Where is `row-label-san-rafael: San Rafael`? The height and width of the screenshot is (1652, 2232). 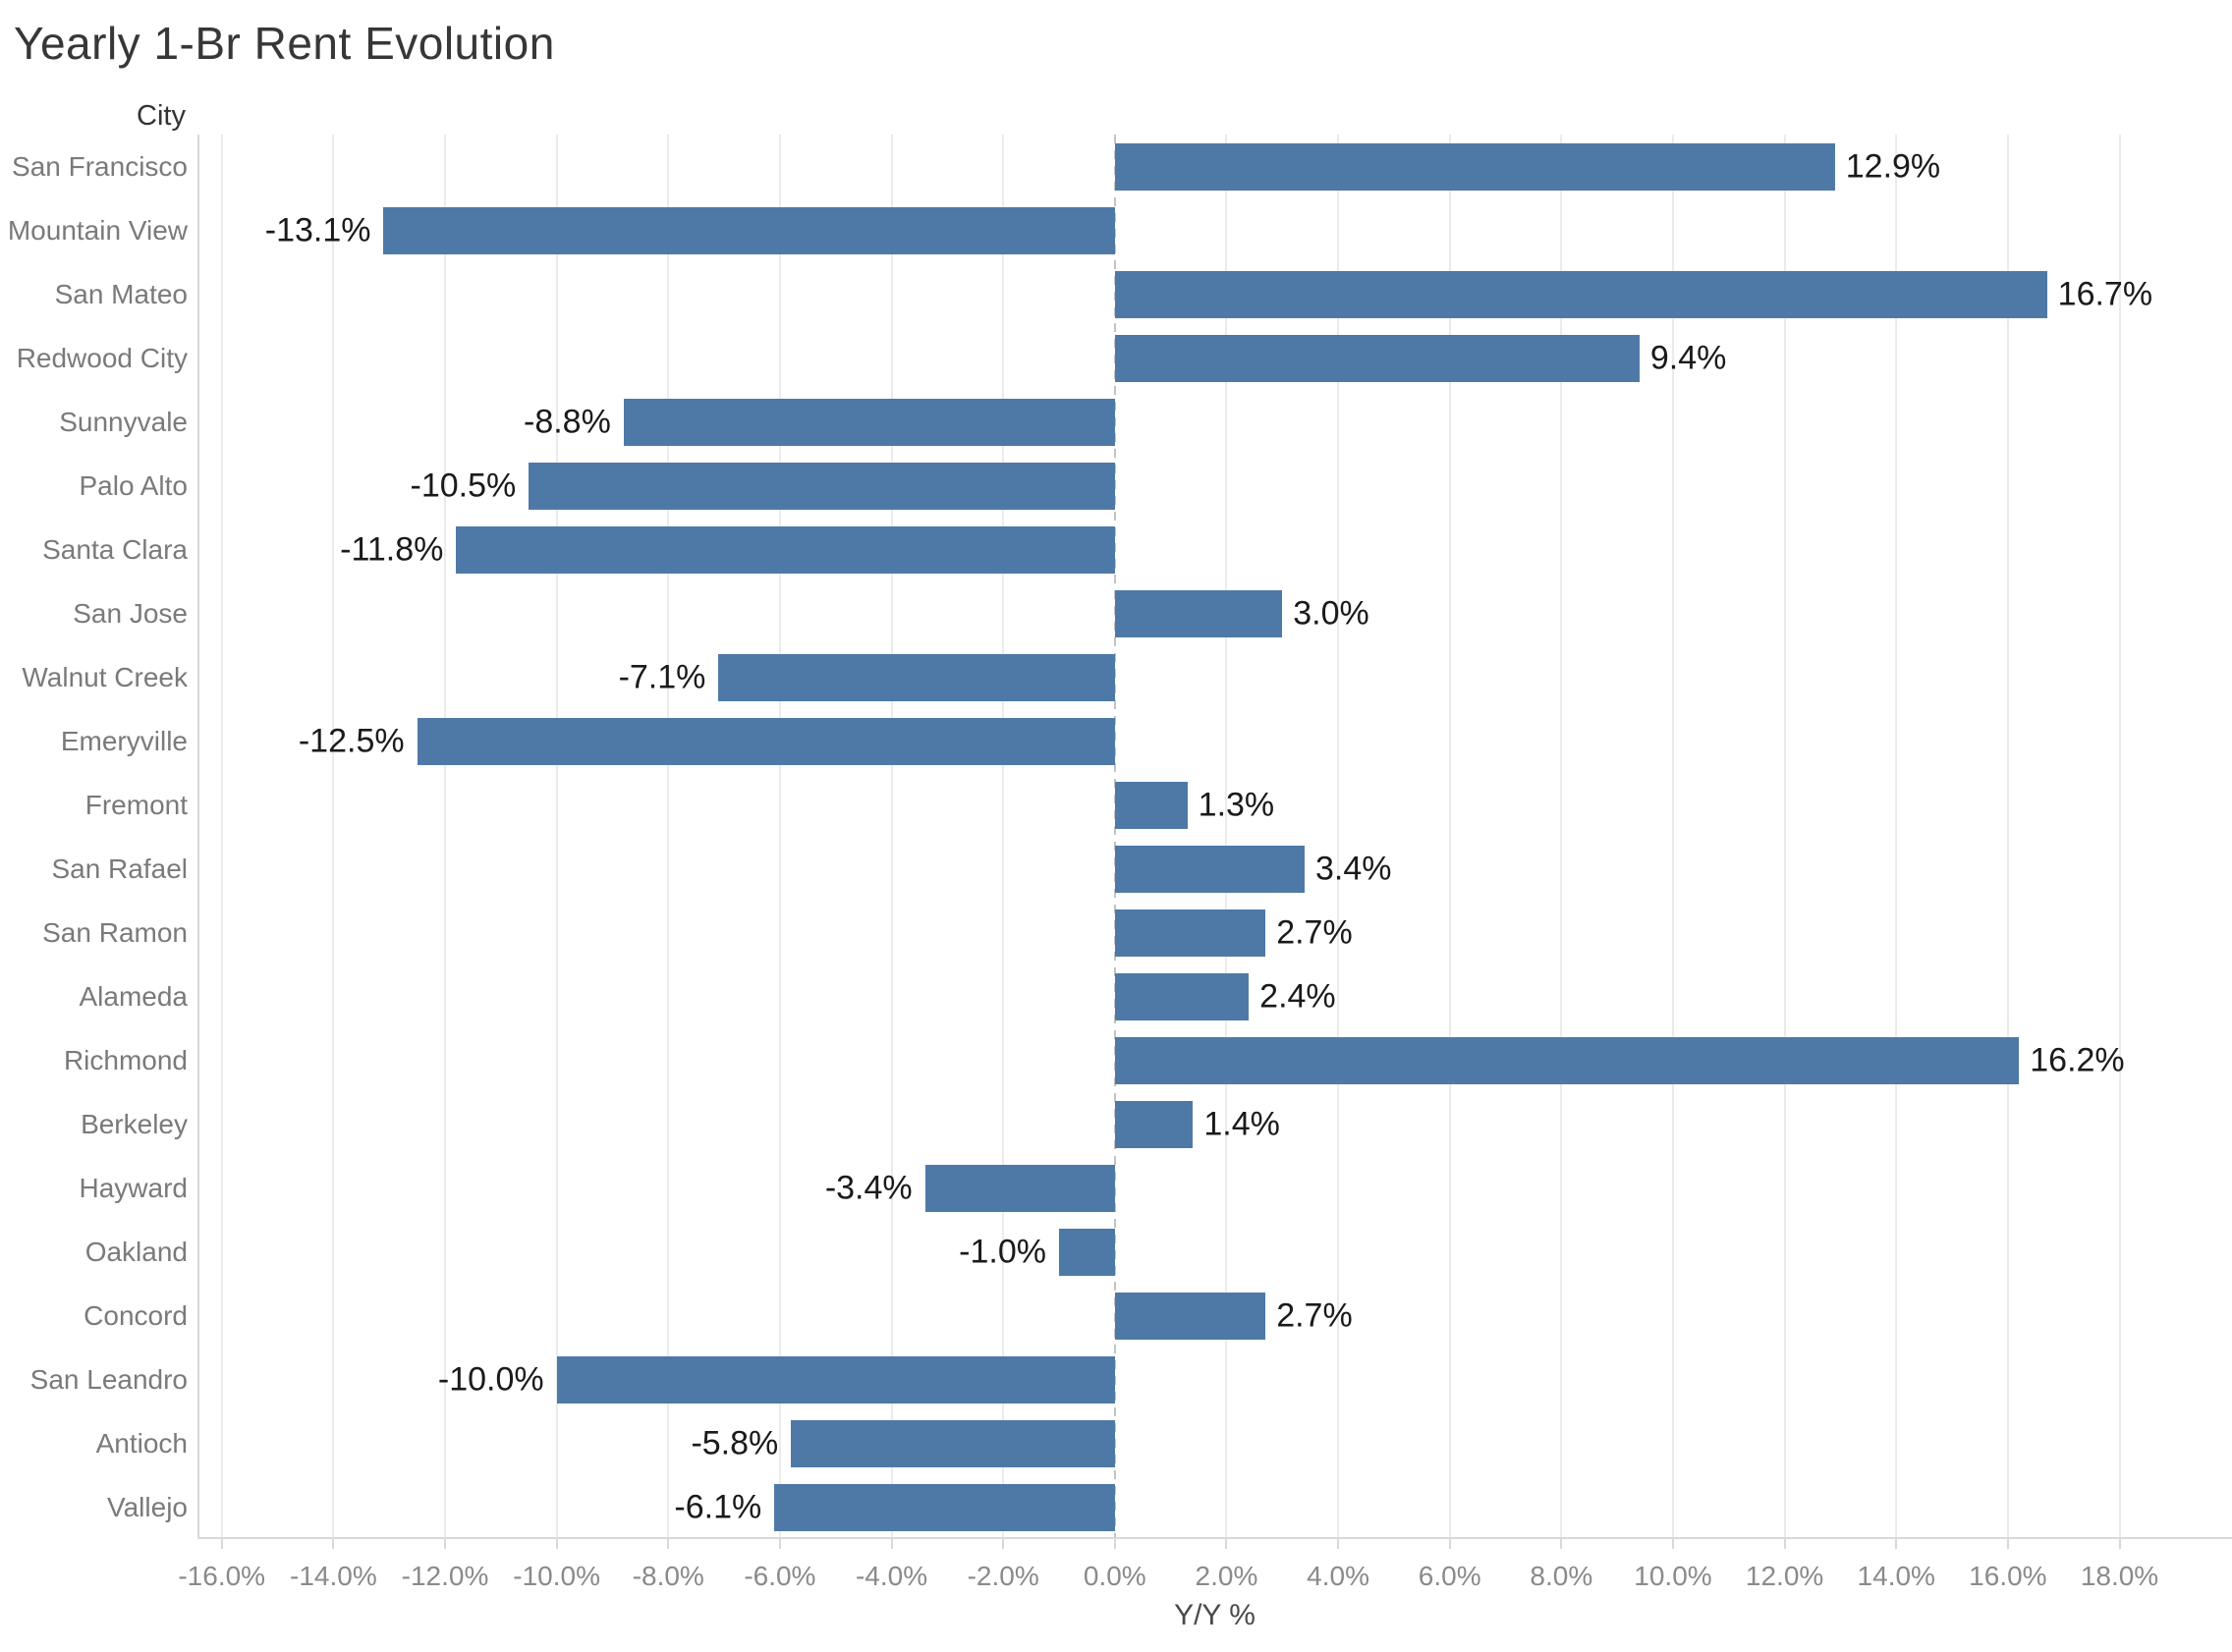
row-label-san-rafael: San Rafael is located at coordinates (120, 868).